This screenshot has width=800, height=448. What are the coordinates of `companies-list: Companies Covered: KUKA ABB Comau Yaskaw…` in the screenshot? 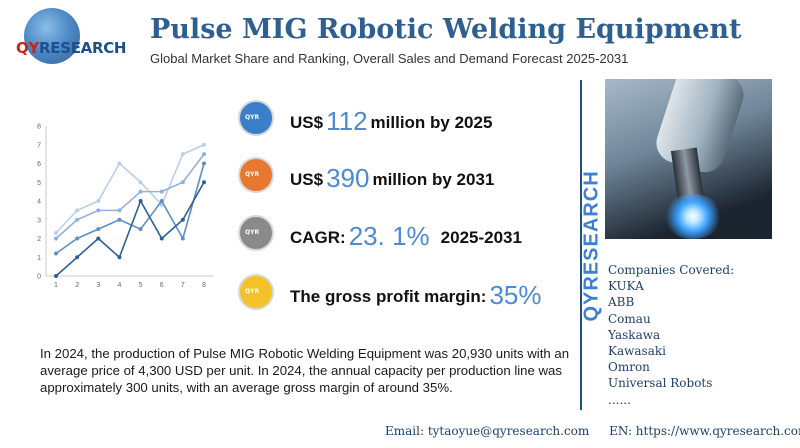 It's located at (671, 335).